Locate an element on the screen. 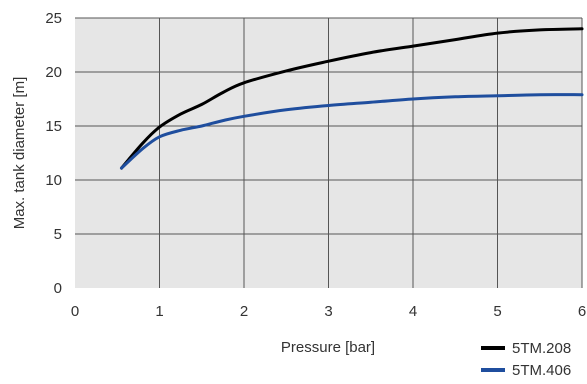 The image size is (587, 384). y-tick-label: 25 is located at coordinates (53, 18).